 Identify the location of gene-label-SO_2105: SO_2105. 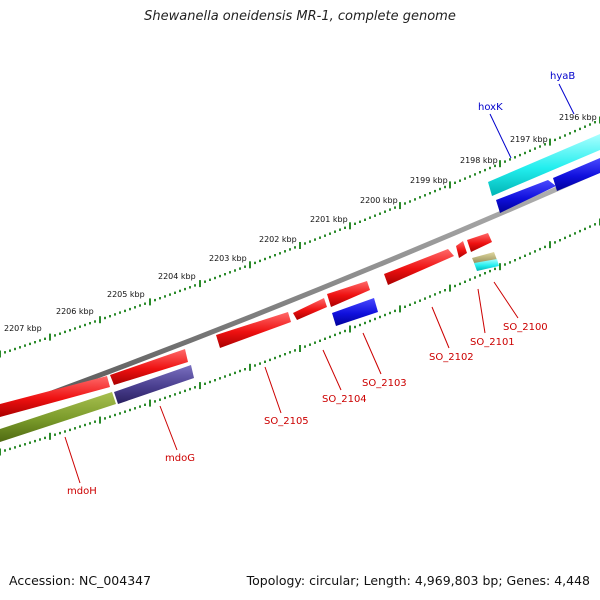
(286, 421).